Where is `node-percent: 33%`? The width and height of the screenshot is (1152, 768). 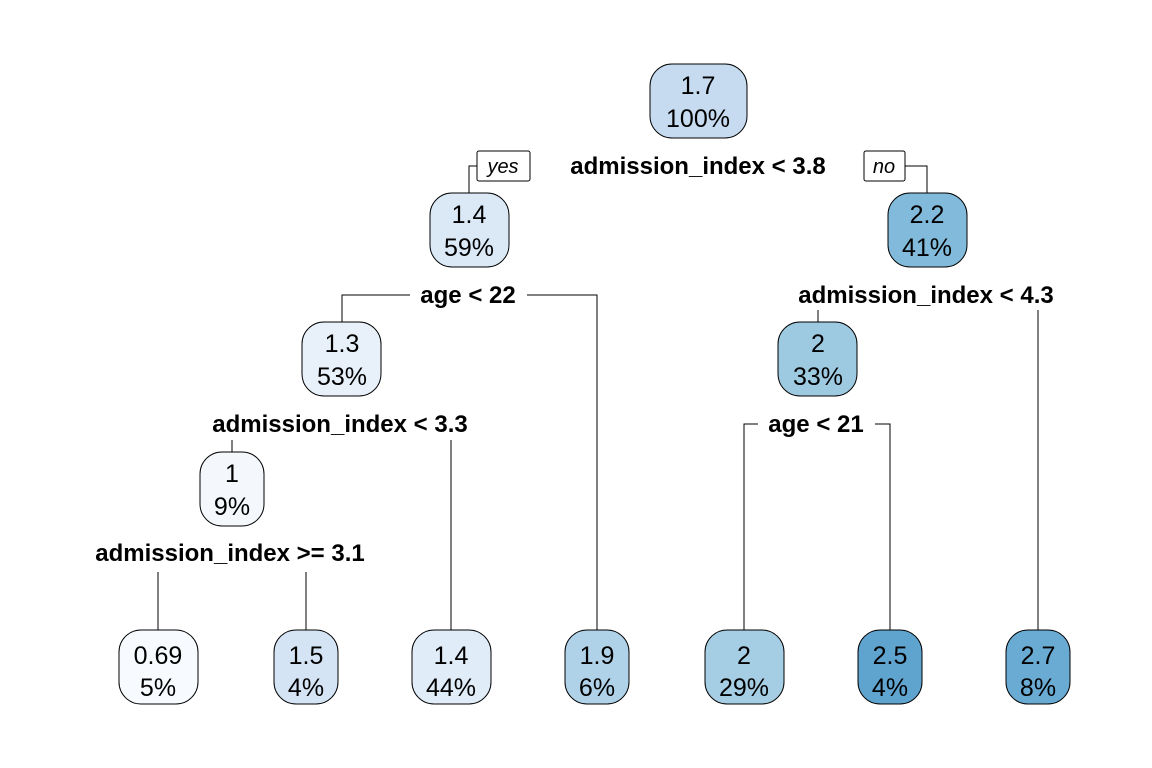
node-percent: 33% is located at coordinates (818, 377).